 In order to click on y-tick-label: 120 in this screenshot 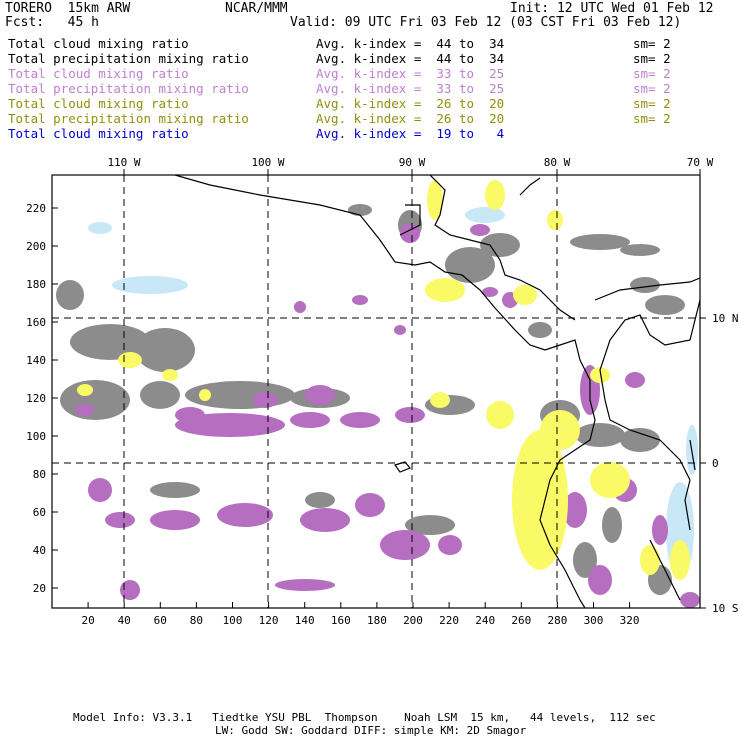, I will do `click(36, 398)`.